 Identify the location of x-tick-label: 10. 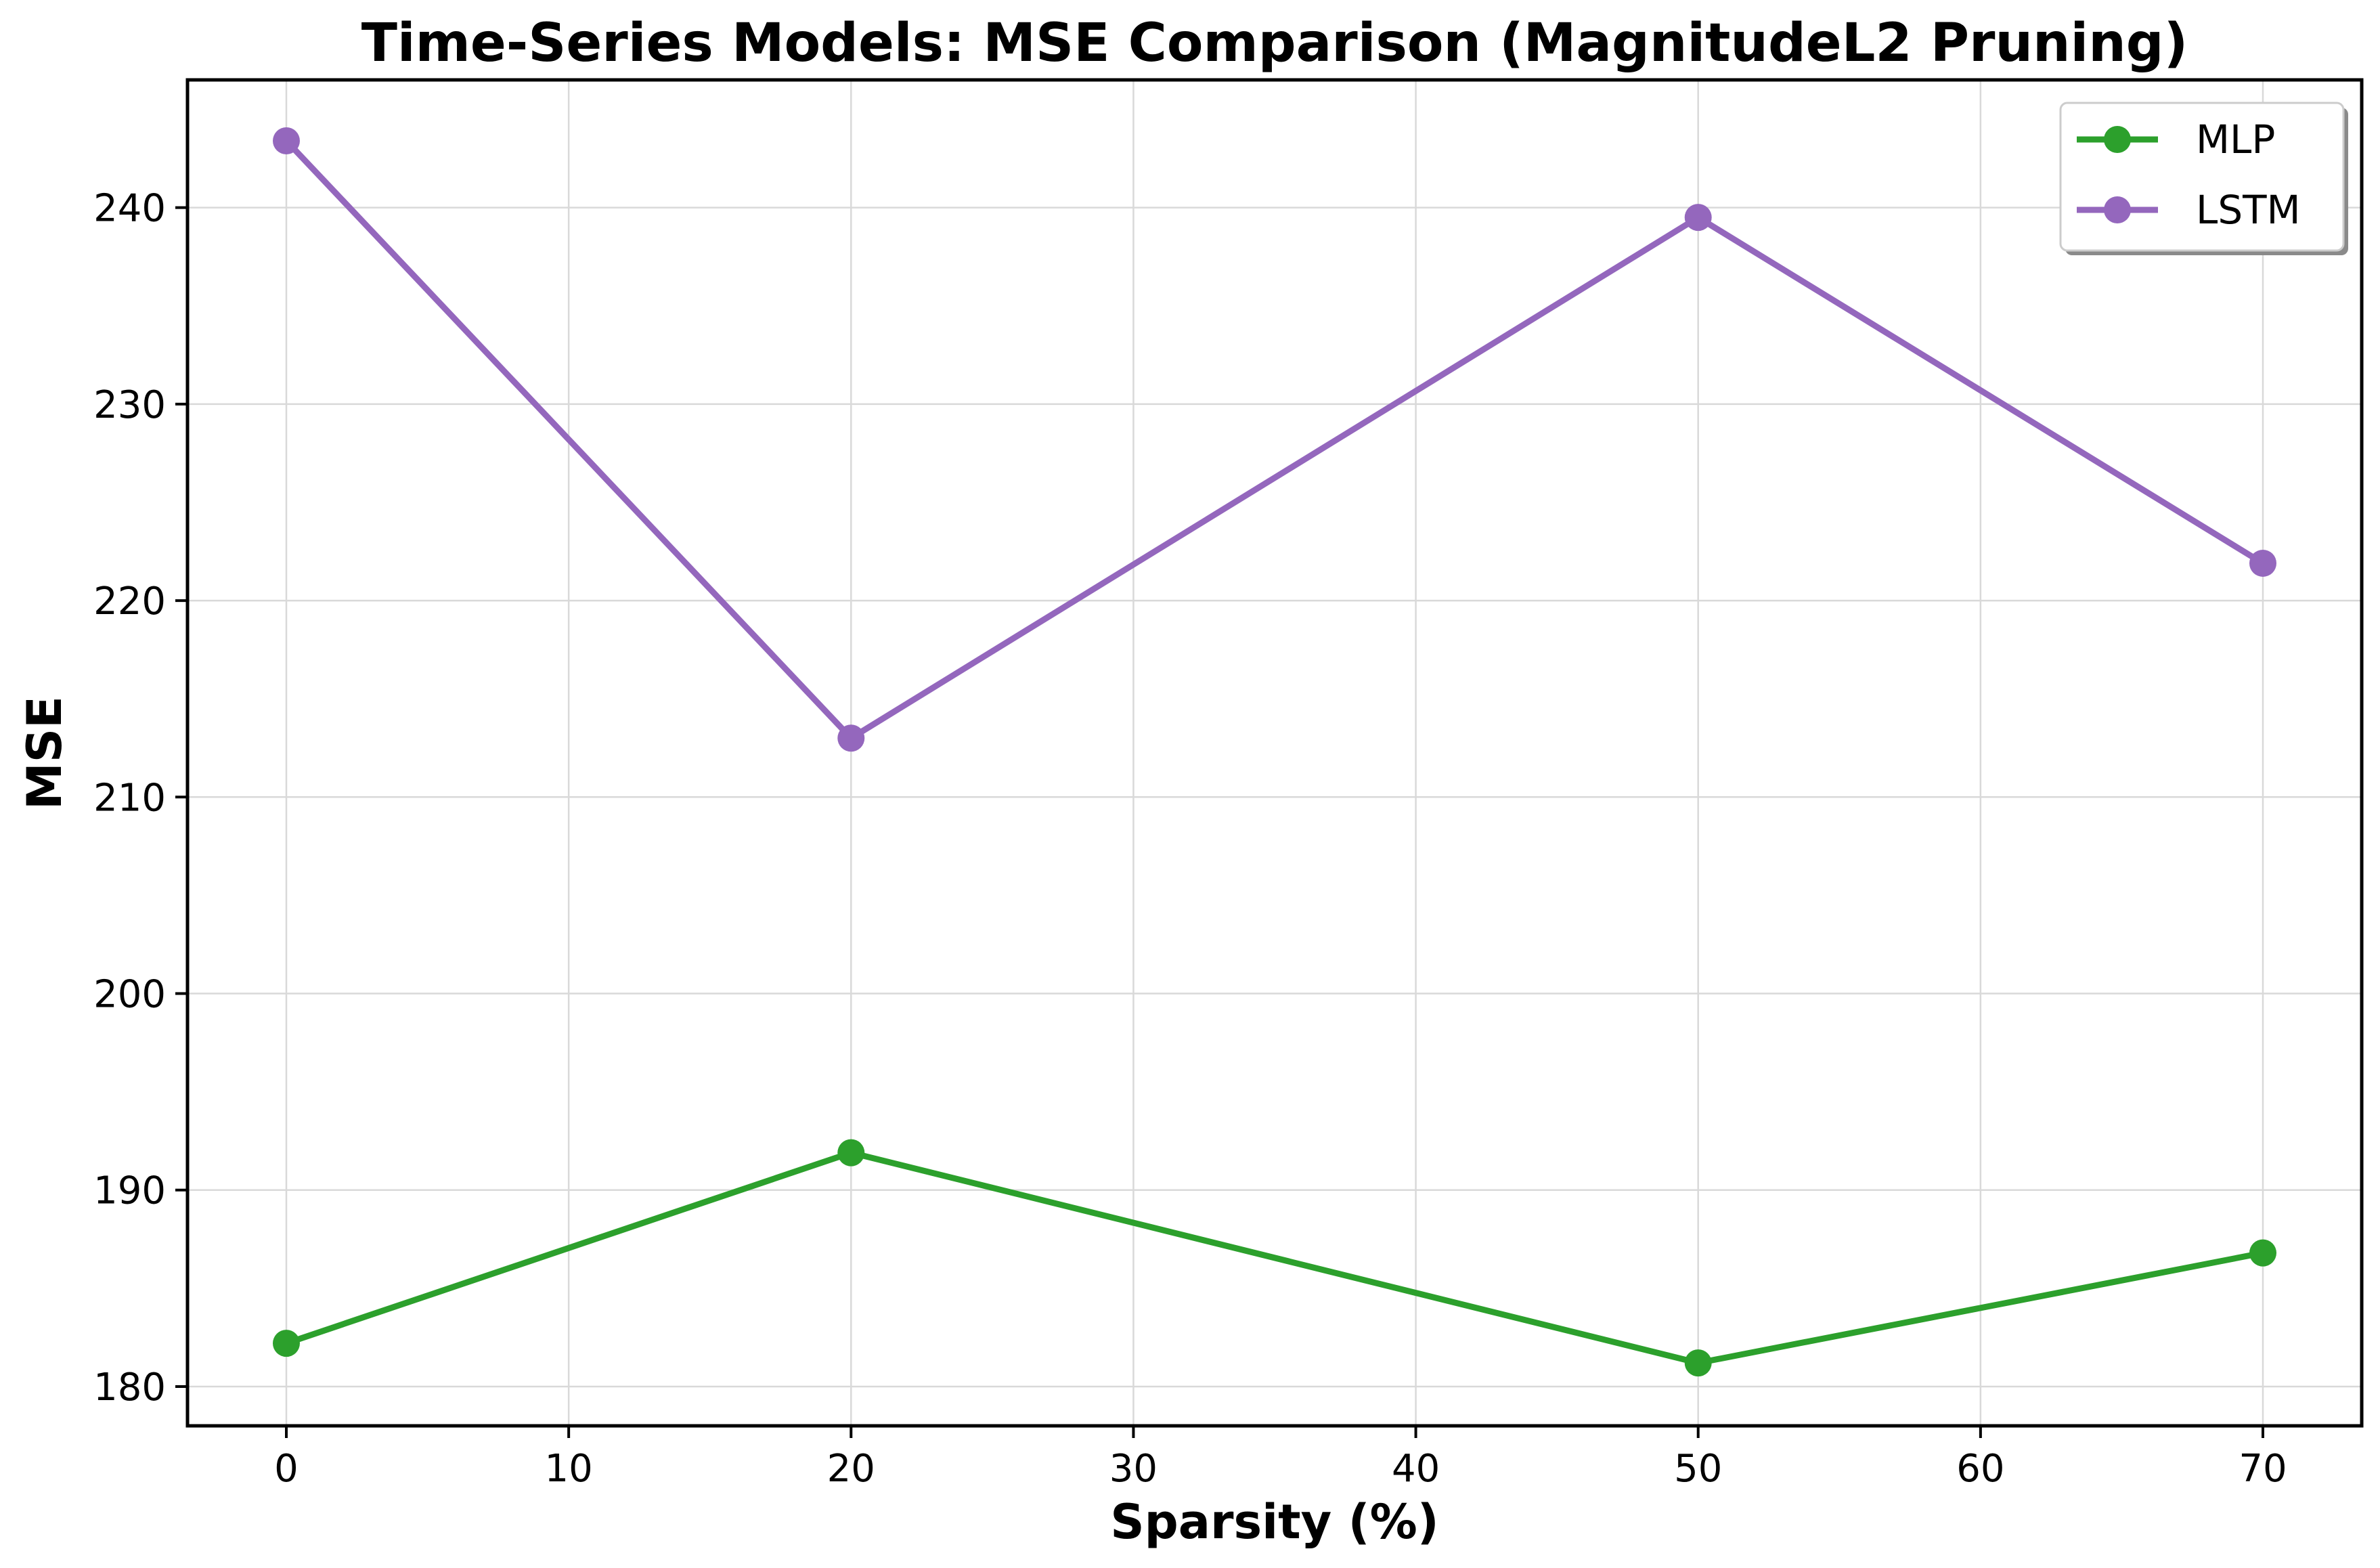
(569, 1469).